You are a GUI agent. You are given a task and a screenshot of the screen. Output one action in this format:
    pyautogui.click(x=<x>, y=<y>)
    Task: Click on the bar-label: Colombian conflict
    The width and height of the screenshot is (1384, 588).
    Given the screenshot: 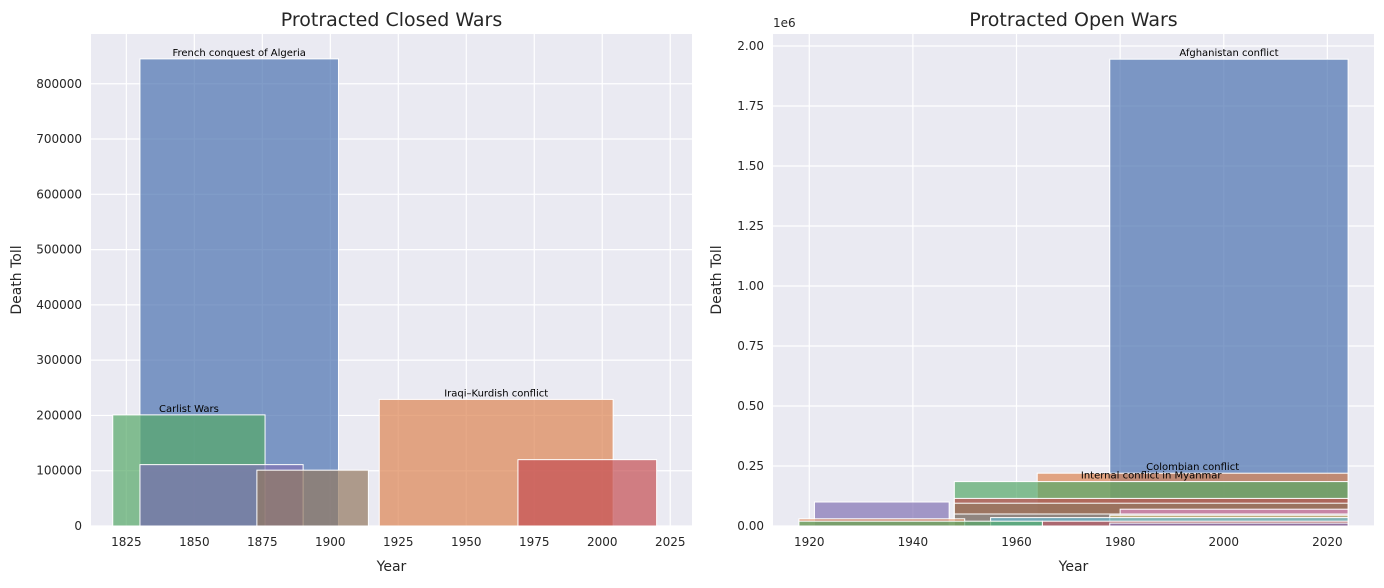 What is the action you would take?
    pyautogui.click(x=1192, y=467)
    